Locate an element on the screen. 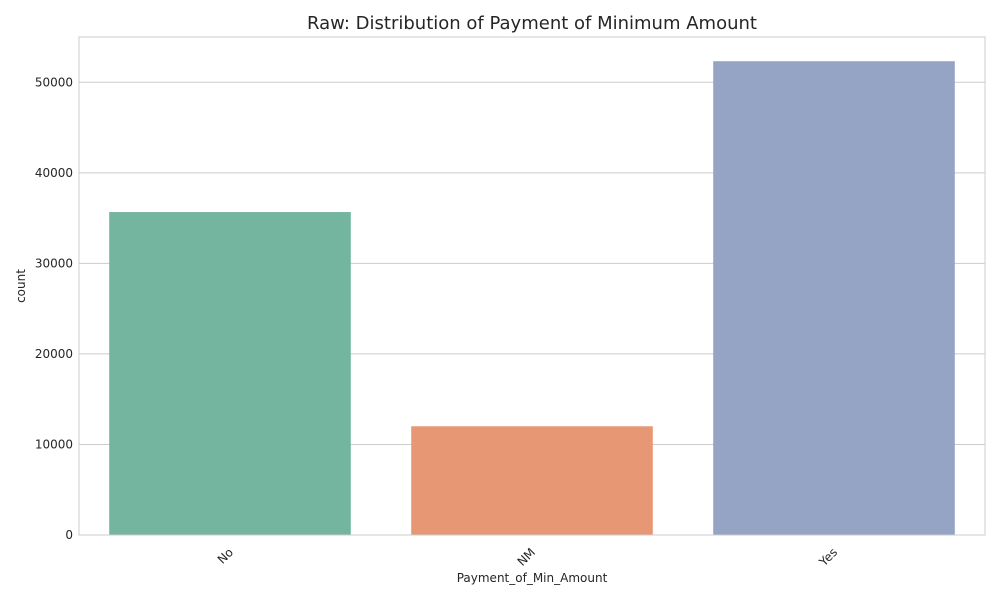 This screenshot has height=600, width=1000. y-axis-ticks: 0 10000 20000 30000 40000 50000 is located at coordinates (54, 308).